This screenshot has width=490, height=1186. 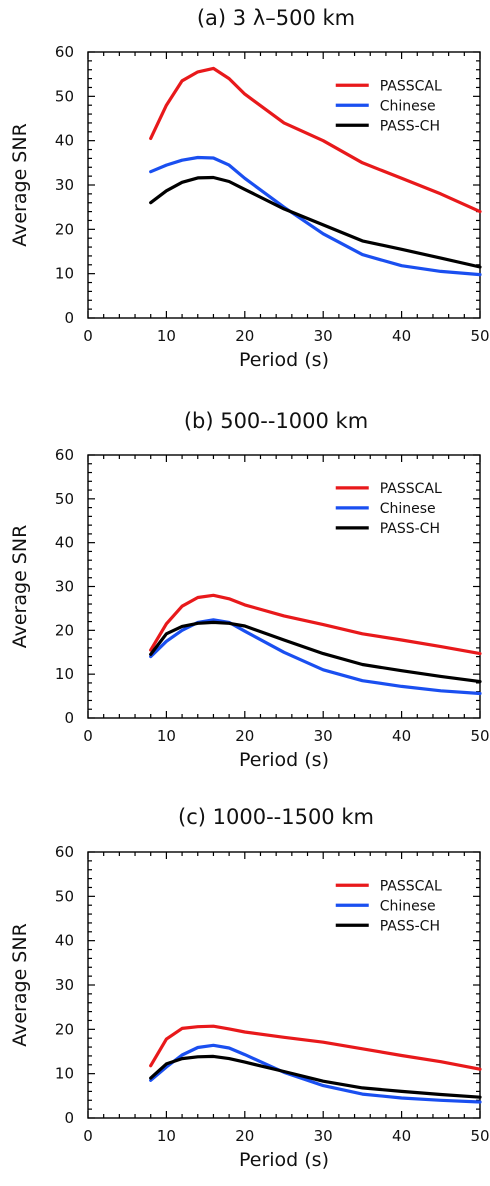 What do you see at coordinates (276, 817) in the screenshot?
I see `chart-title: (c) 1000--1500 km` at bounding box center [276, 817].